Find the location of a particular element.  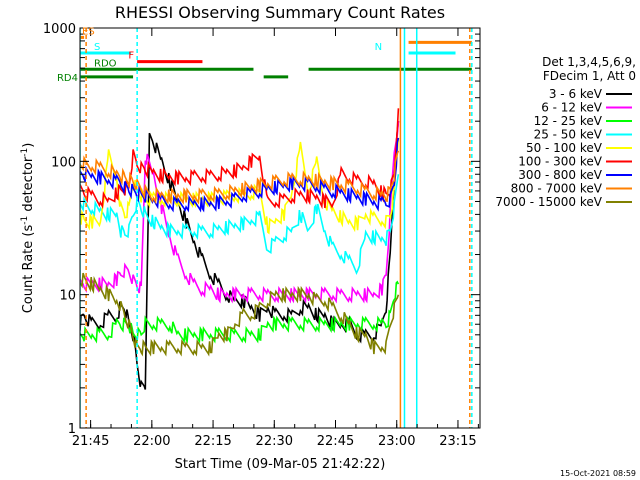

legend-entry-8: 7000 - 15000 keV is located at coordinates (548, 202).